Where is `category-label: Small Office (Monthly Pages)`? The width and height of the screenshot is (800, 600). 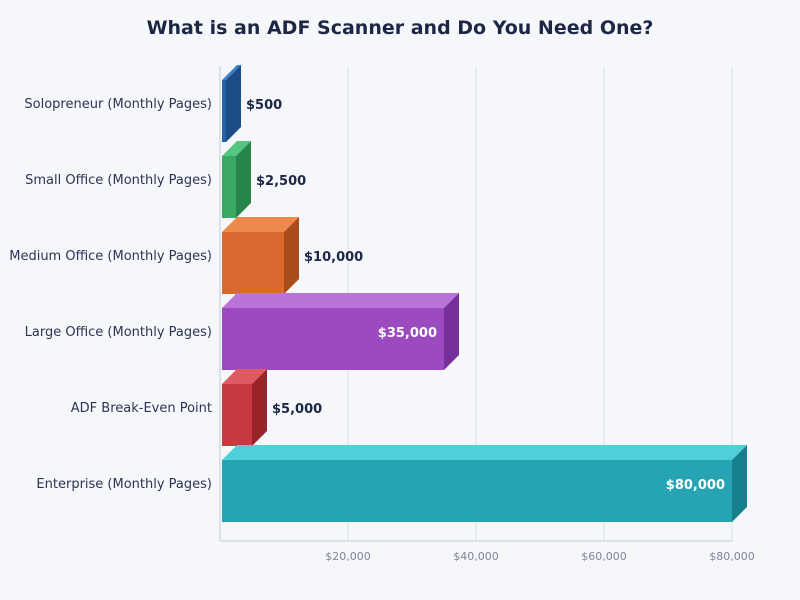
category-label: Small Office (Monthly Pages) is located at coordinates (118, 180).